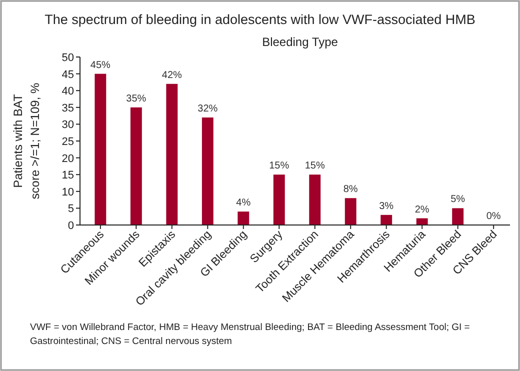  Describe the element at coordinates (243, 203) in the screenshot. I see `data-label: 4%` at that location.